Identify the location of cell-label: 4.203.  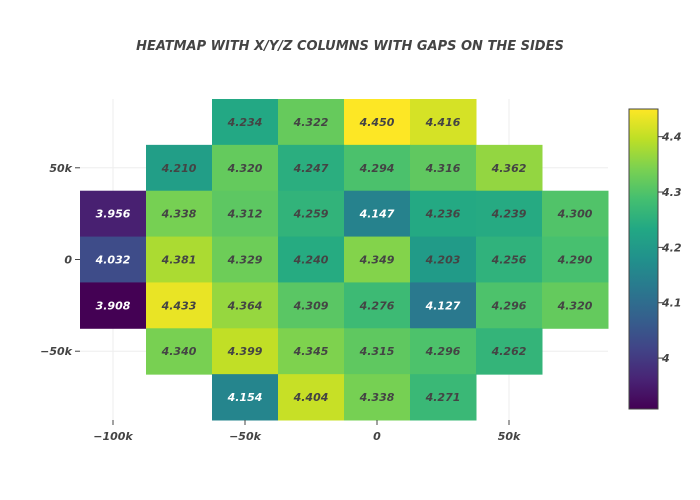
(443, 260).